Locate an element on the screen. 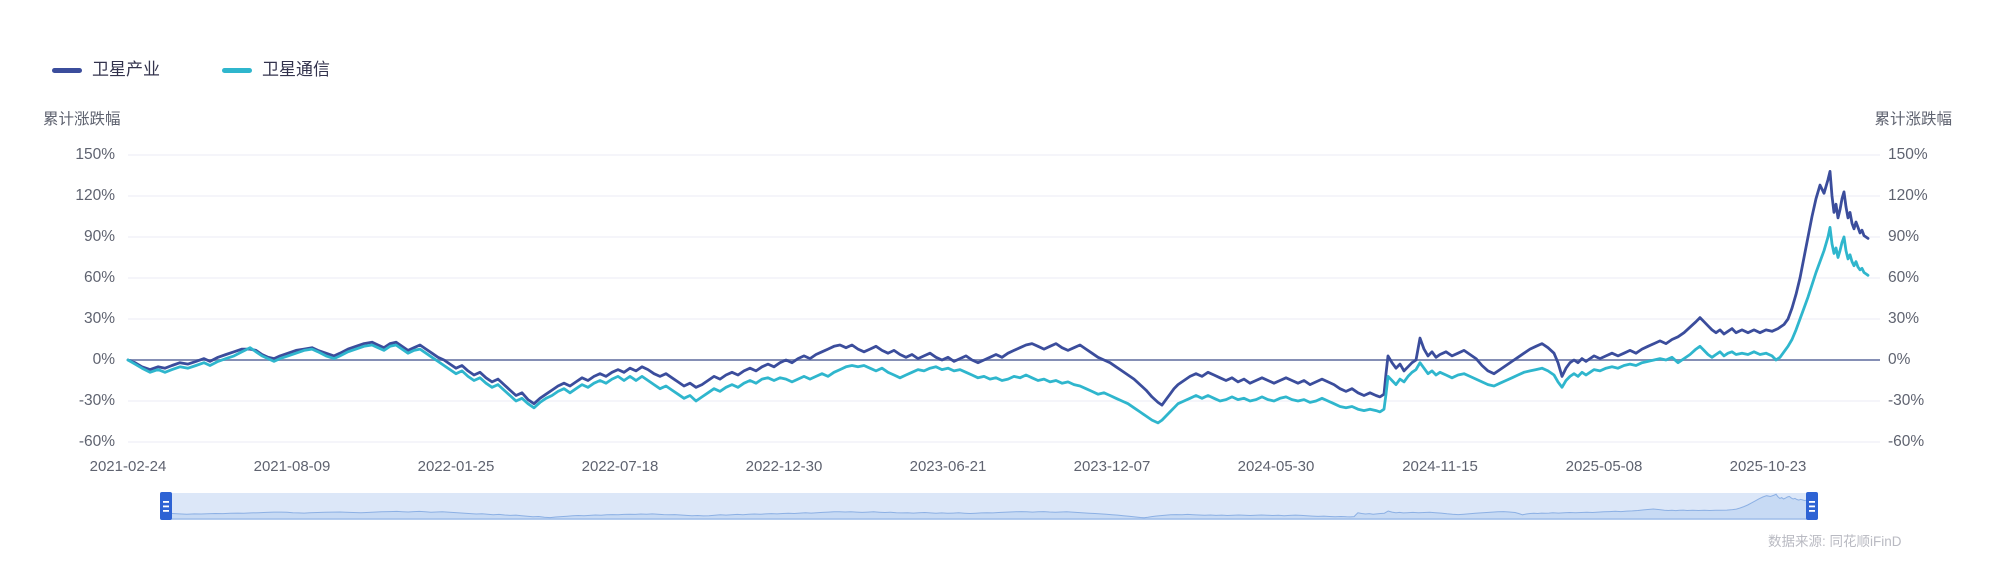 This screenshot has height=563, width=1995. legend-item-satellite-industry: 卫星产业 is located at coordinates (106, 70).